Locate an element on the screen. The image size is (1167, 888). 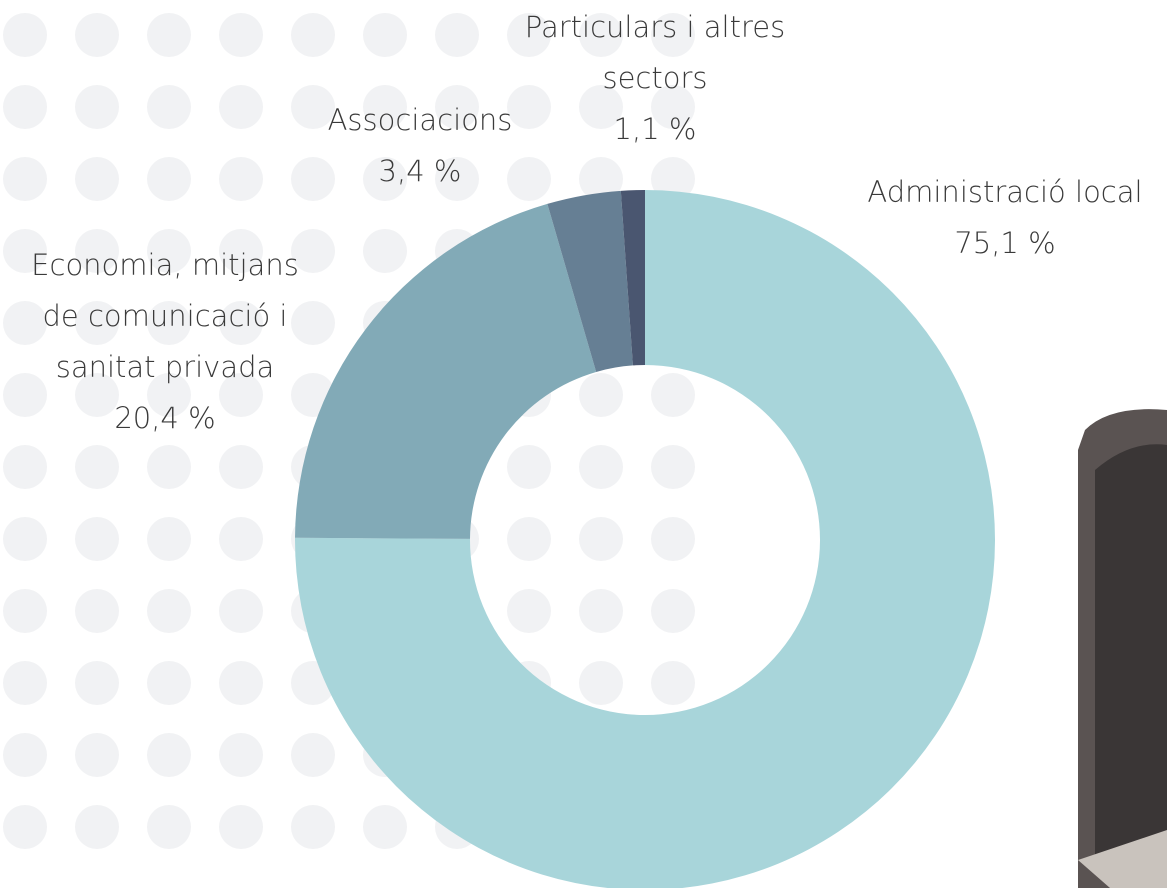
category-label: Associacions is located at coordinates (420, 120).